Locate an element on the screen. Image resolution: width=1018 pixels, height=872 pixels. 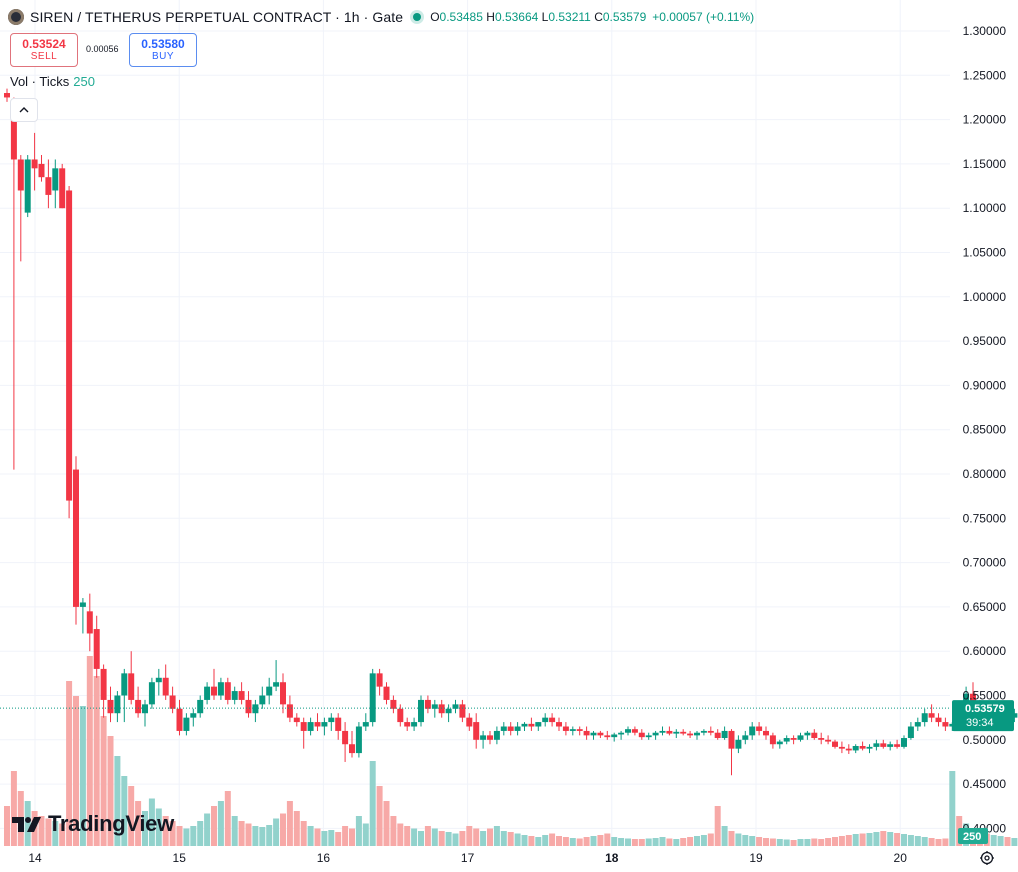
countdown-label: 39:34 is located at coordinates (980, 723).